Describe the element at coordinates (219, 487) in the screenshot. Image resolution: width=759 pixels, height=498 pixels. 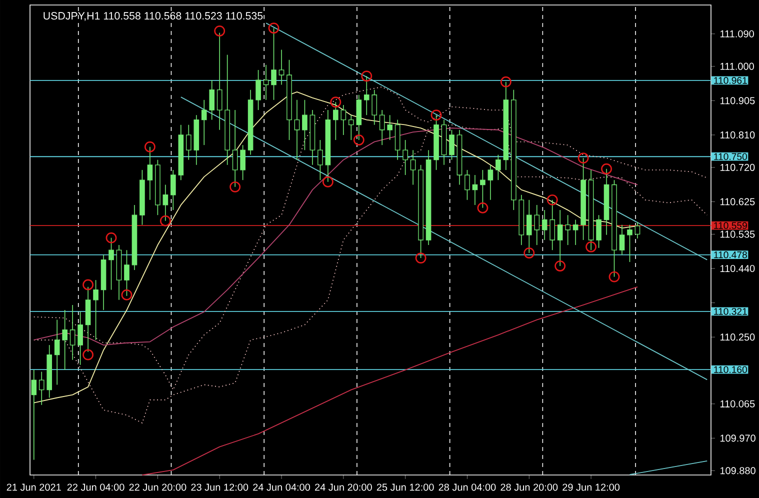
I see `x-tick-label: 23 Jun 12:00` at that location.